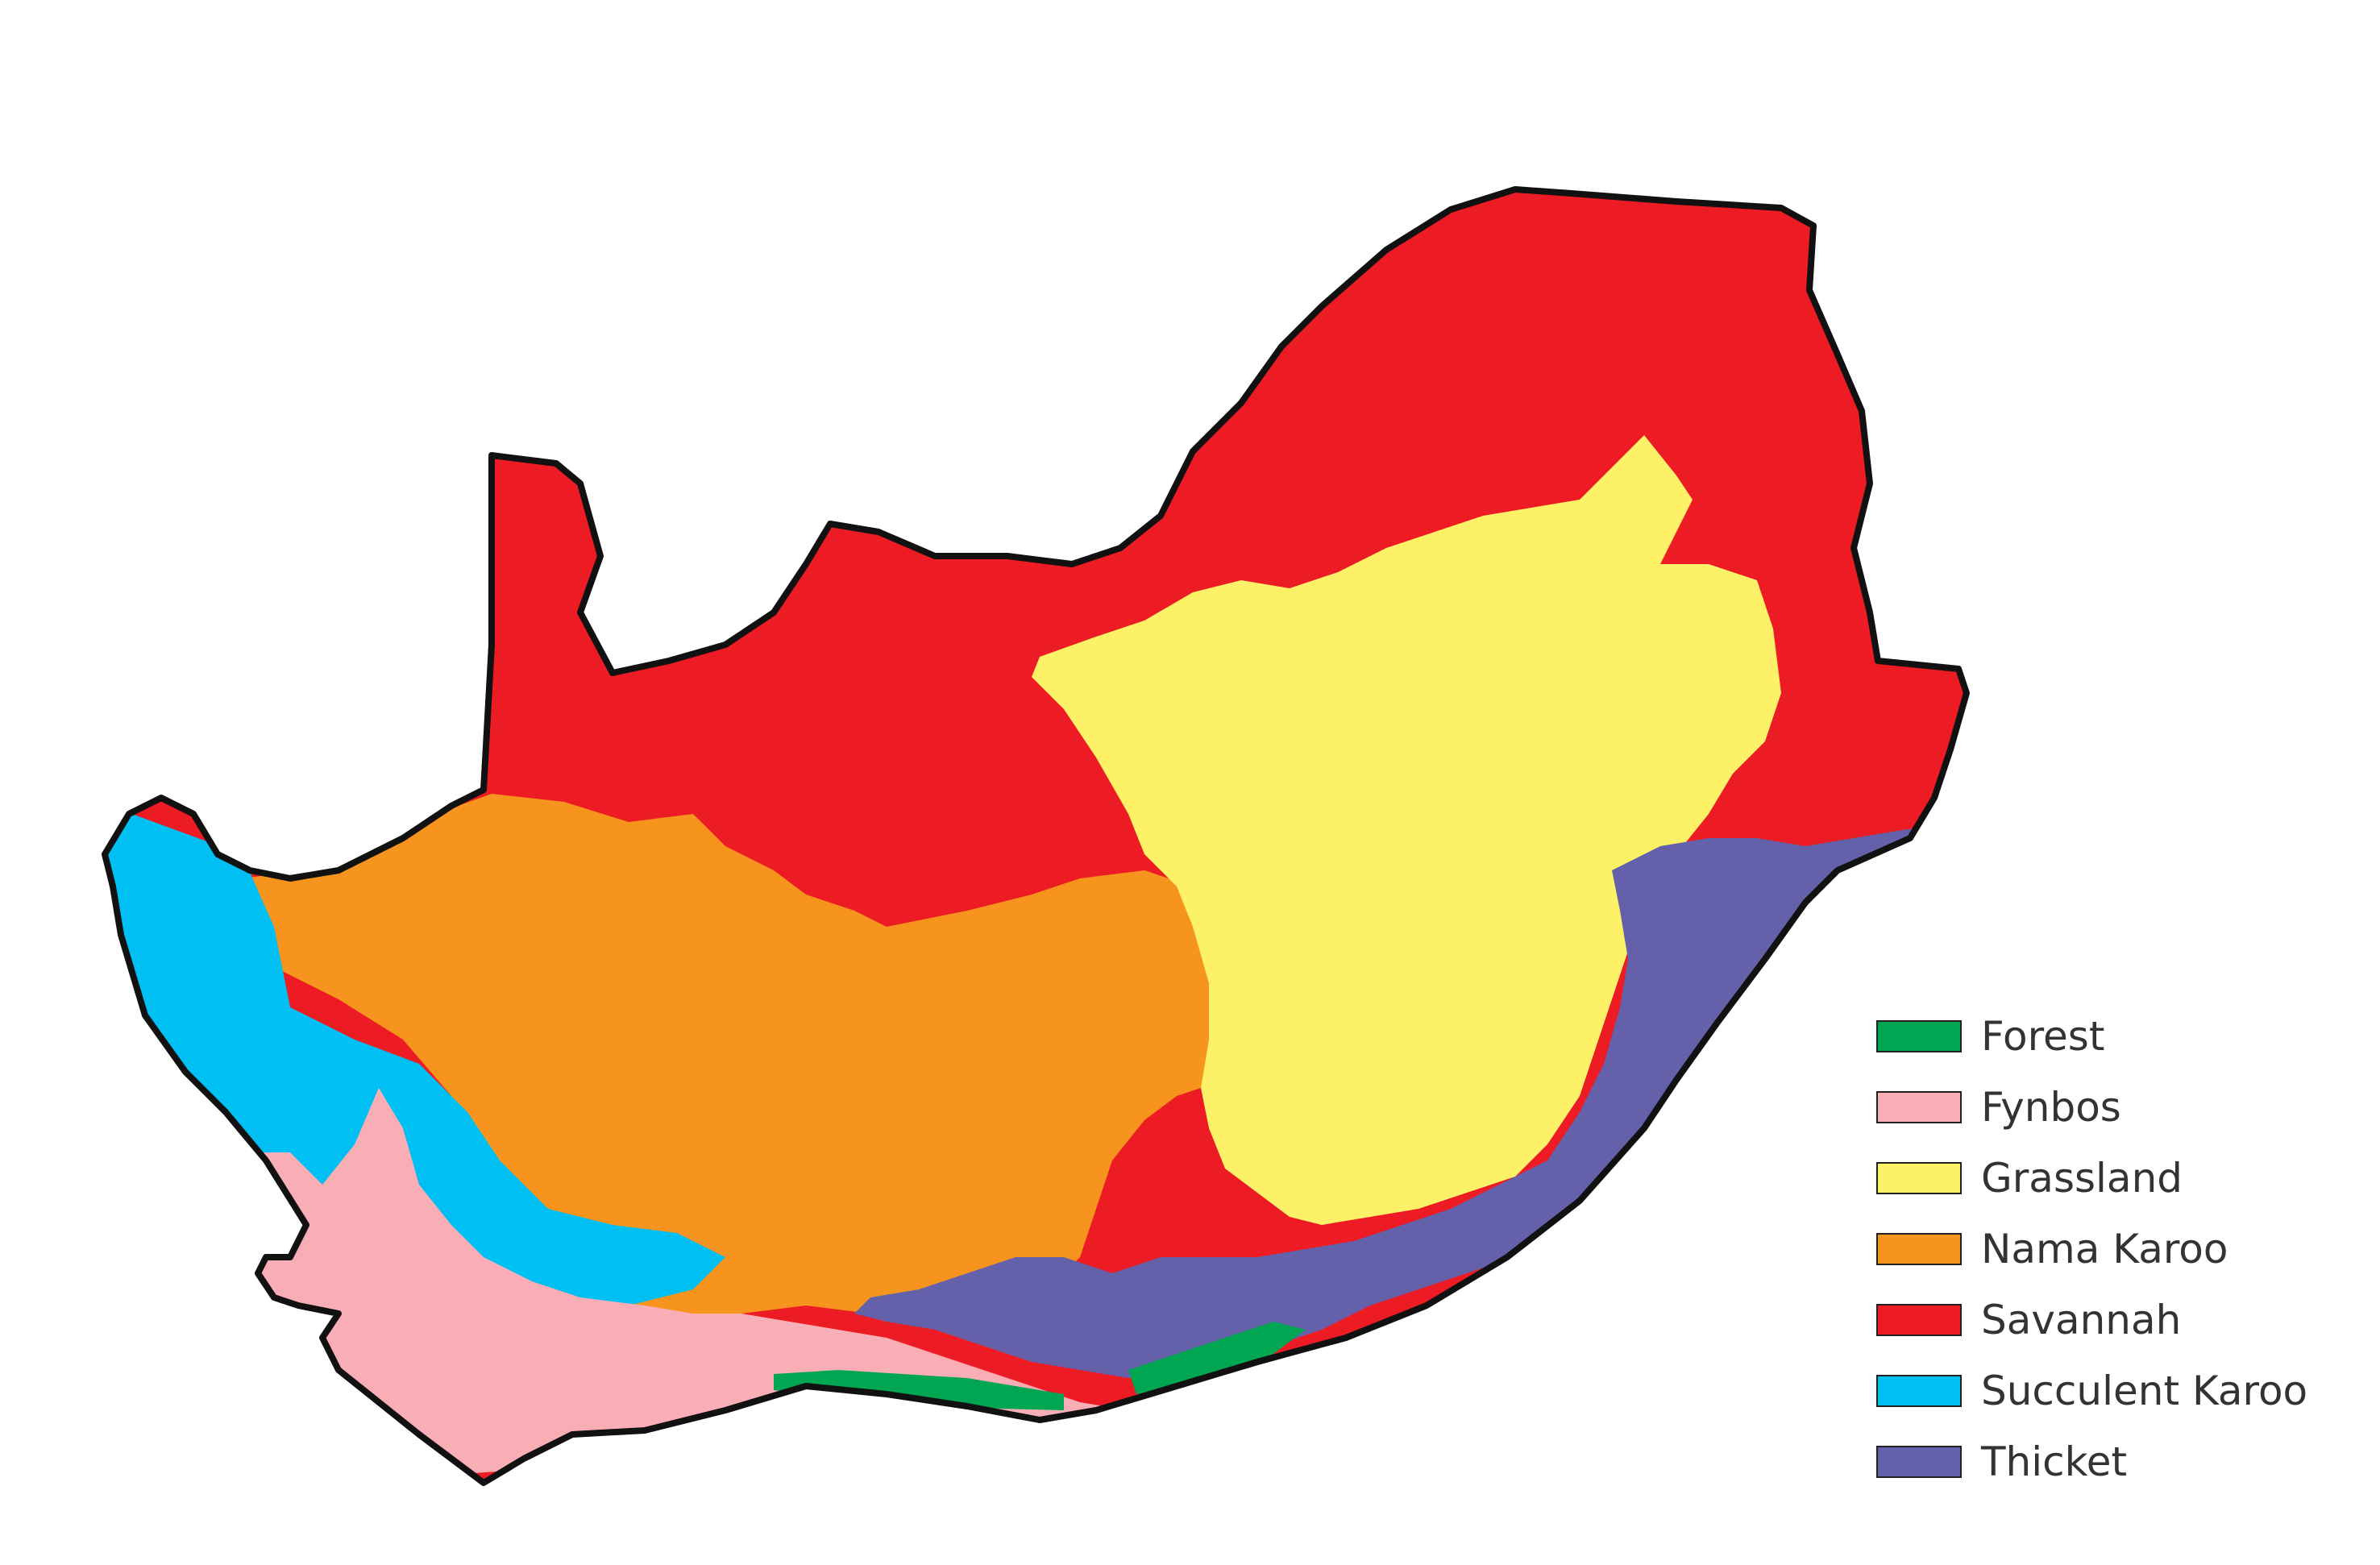 This screenshot has height=1565, width=2380. I want to click on legend-label-fynbos: Fynbos, so click(2051, 1107).